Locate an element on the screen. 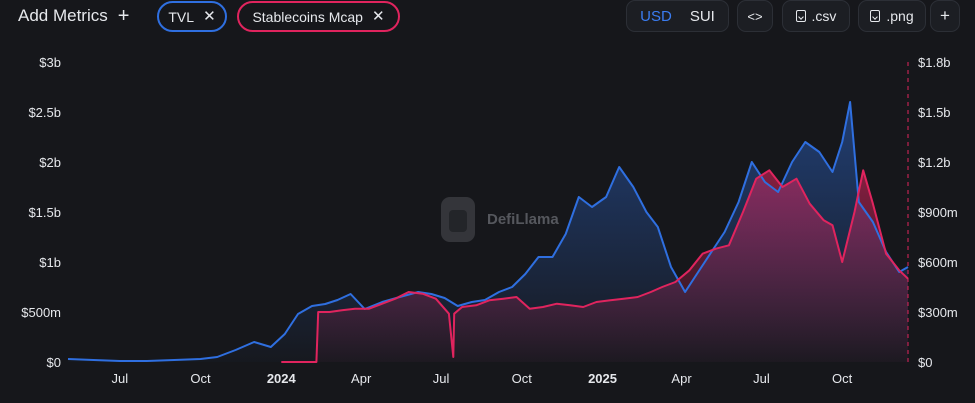 This screenshot has width=975, height=403. code-icon: <> is located at coordinates (755, 16).